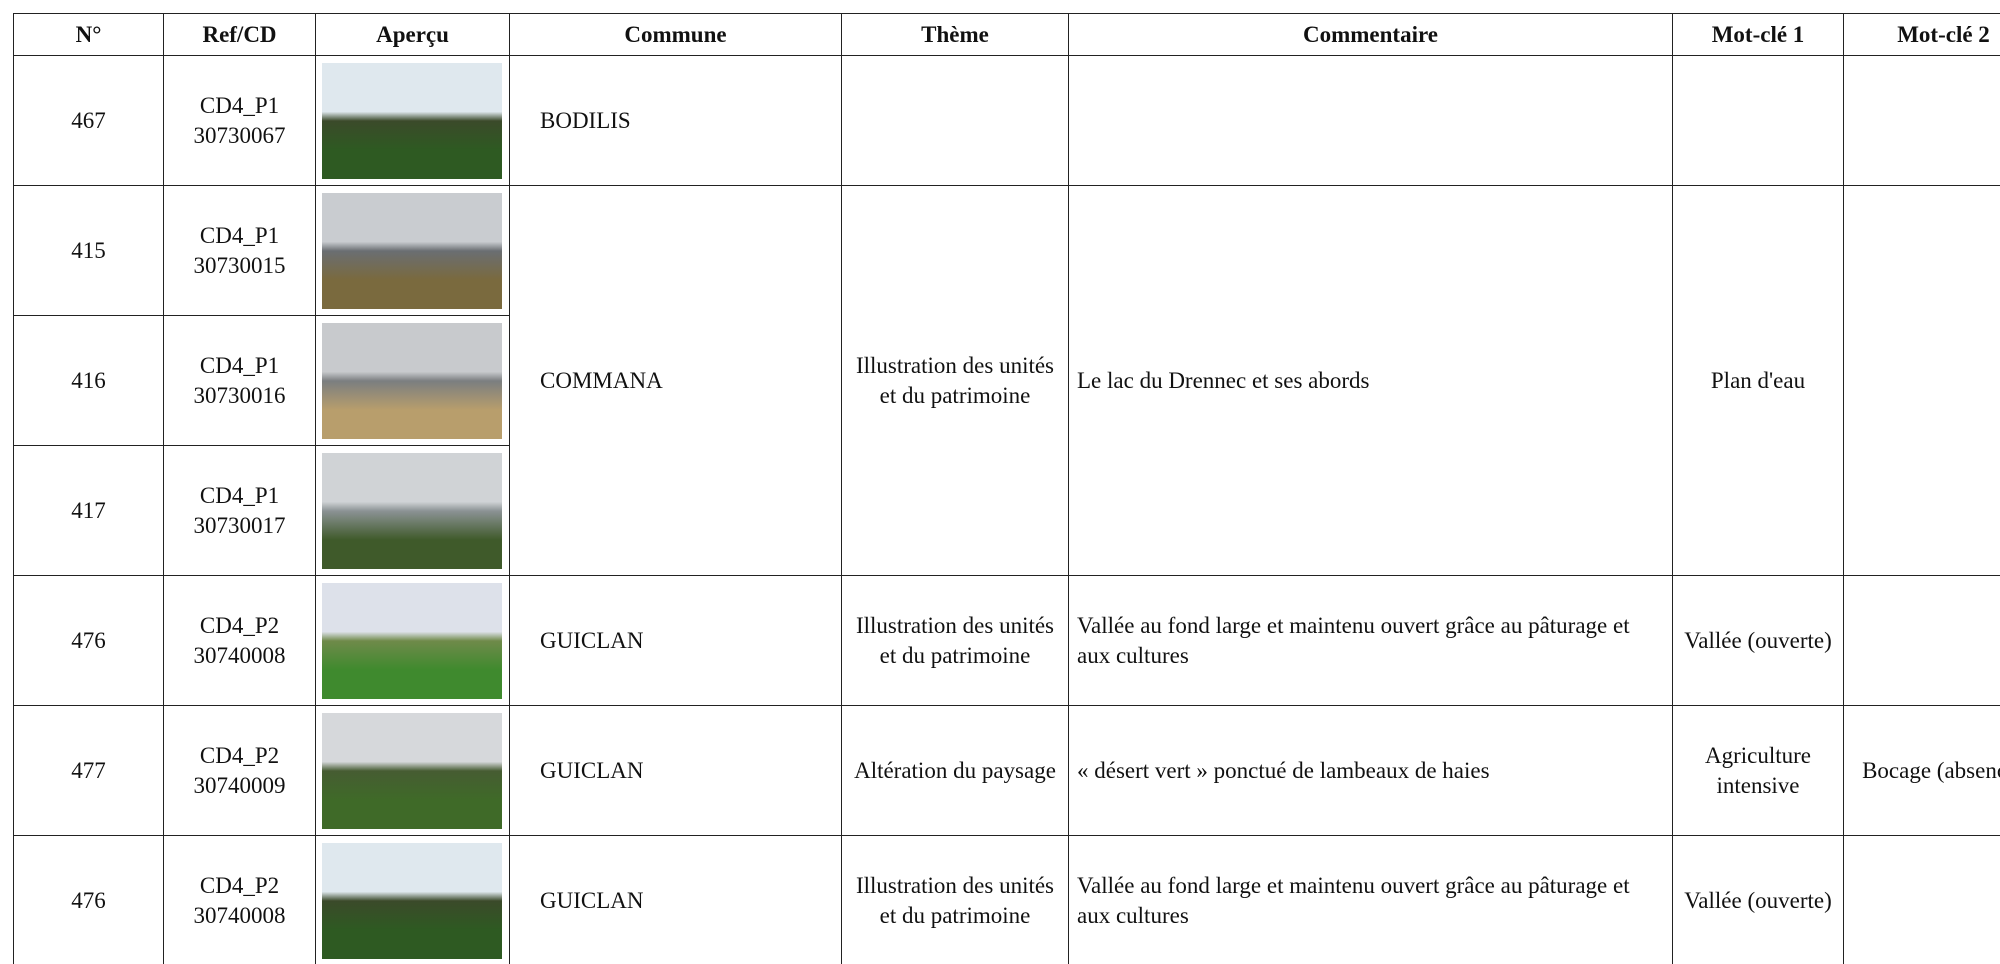 The width and height of the screenshot is (2000, 964). I want to click on column-header: Aperçu, so click(412, 34).